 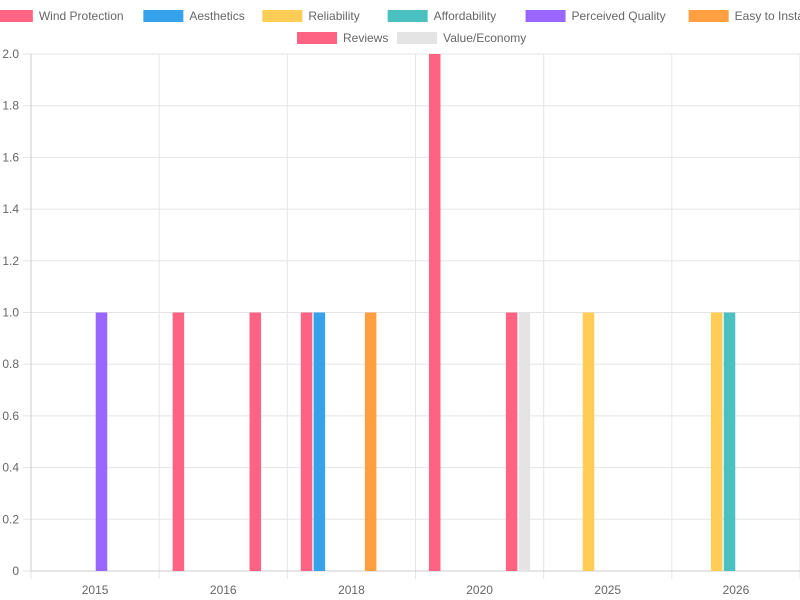 I want to click on y-tick-label: 0.6, so click(x=10, y=416).